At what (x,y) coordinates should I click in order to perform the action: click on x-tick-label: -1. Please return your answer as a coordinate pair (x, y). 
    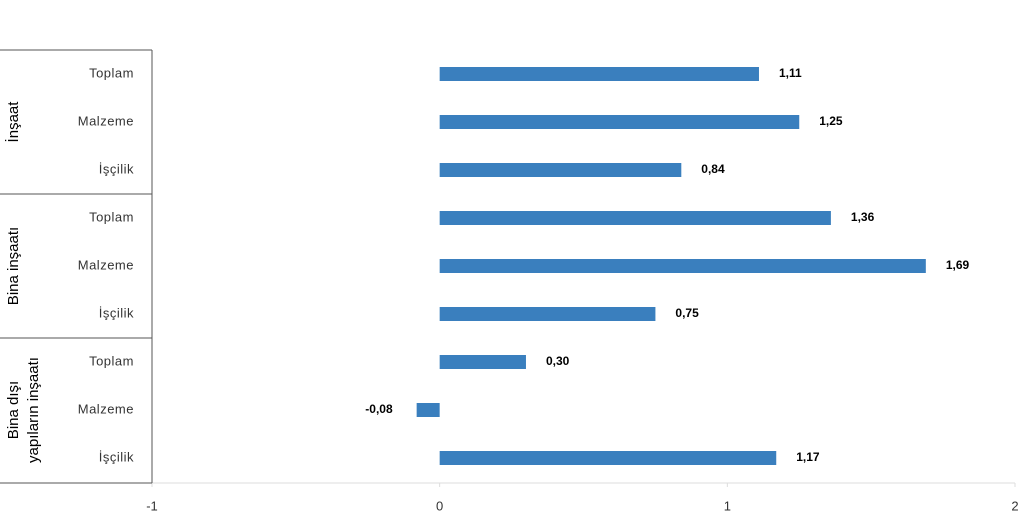
    Looking at the image, I should click on (152, 505).